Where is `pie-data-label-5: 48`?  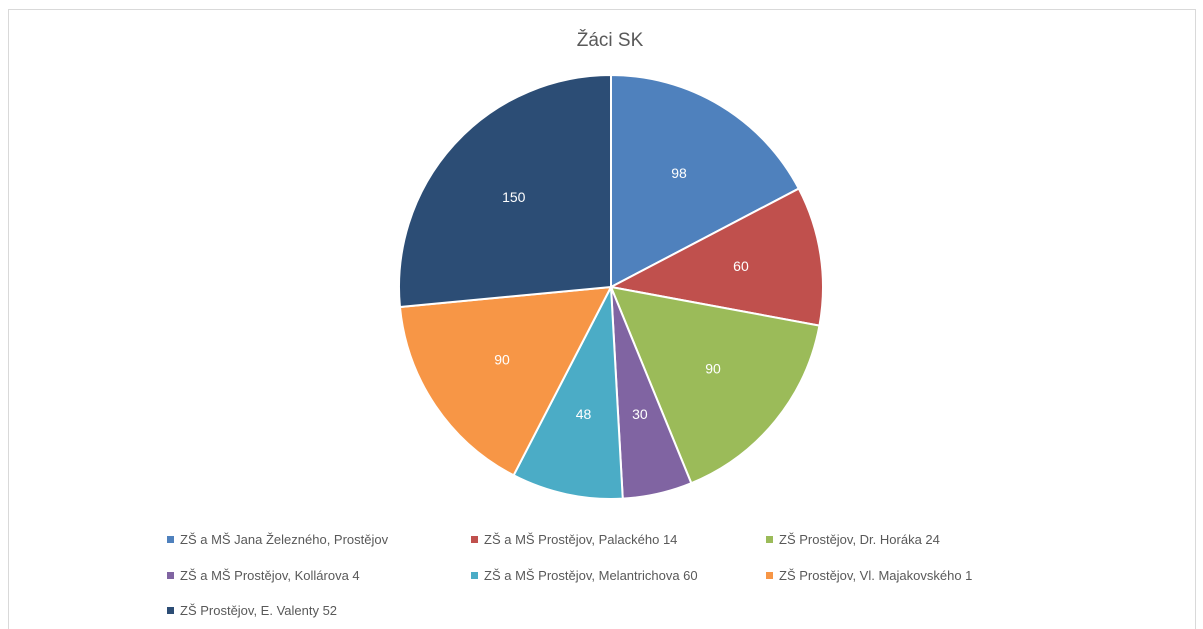 pie-data-label-5: 48 is located at coordinates (584, 414).